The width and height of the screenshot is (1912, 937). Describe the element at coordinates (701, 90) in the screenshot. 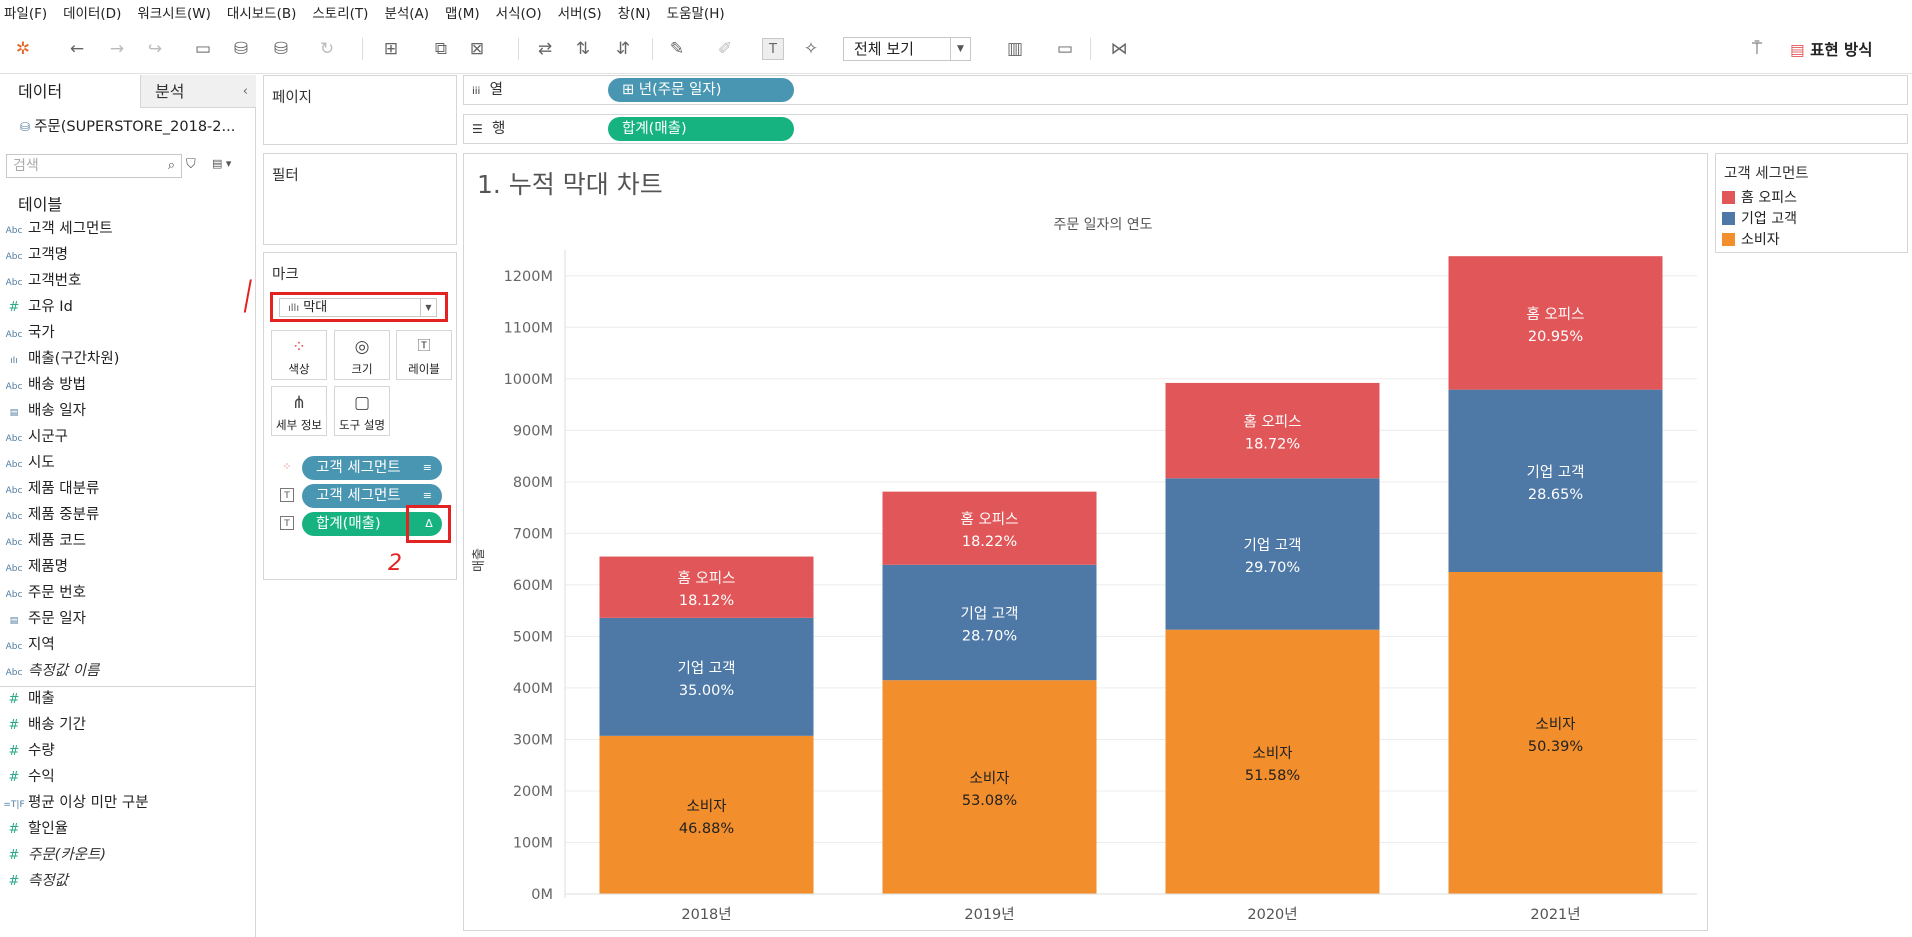

I see `columns-pill-year: ⊞ 년(주문 일자)` at that location.